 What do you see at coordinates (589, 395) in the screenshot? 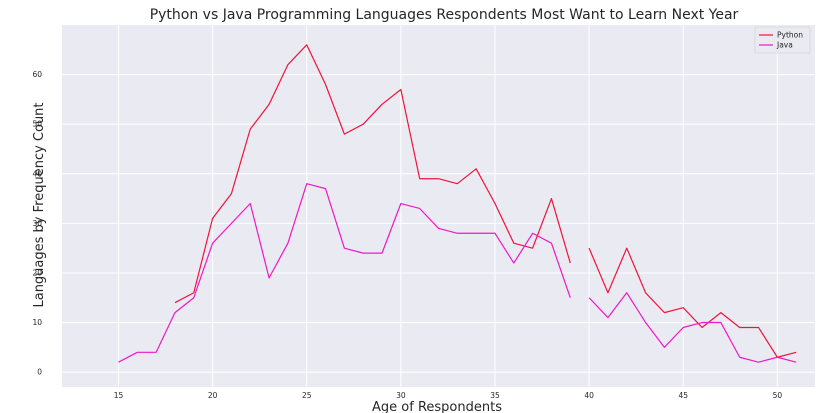
I see `x-tick-label: 40` at bounding box center [589, 395].